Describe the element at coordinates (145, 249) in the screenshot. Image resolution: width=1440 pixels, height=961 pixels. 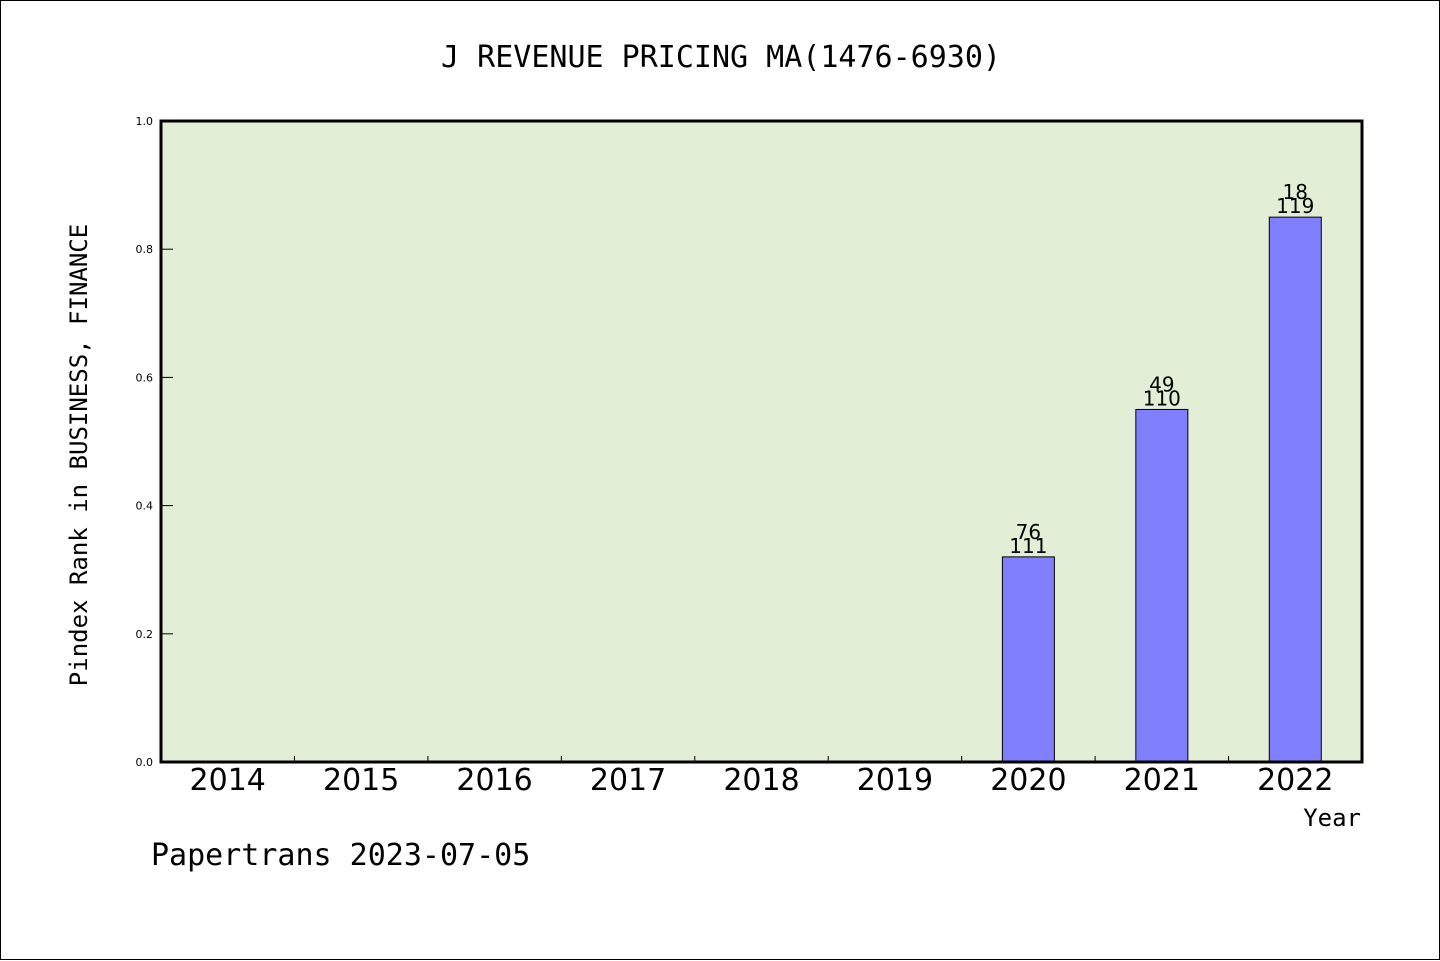
I see `y-tick-label: 0.8` at that location.